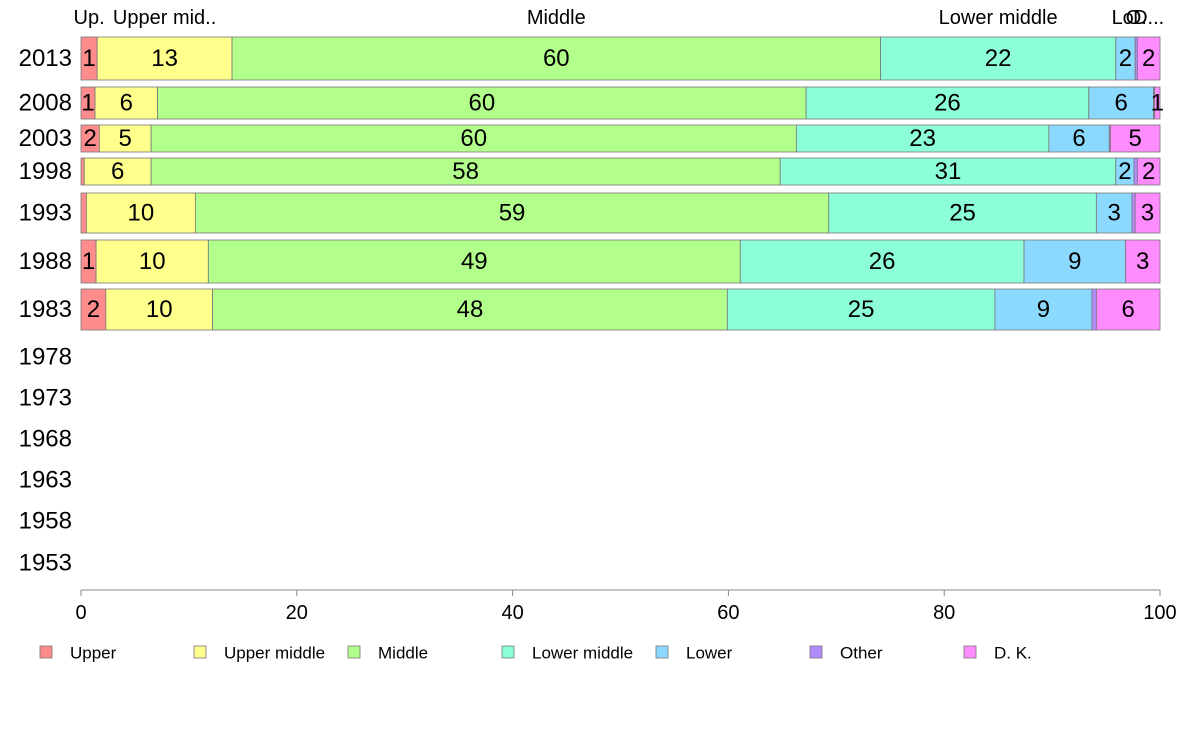 This screenshot has height=736, width=1188. Describe the element at coordinates (1013, 653) in the screenshot. I see `legend-label-6: D. K.` at that location.